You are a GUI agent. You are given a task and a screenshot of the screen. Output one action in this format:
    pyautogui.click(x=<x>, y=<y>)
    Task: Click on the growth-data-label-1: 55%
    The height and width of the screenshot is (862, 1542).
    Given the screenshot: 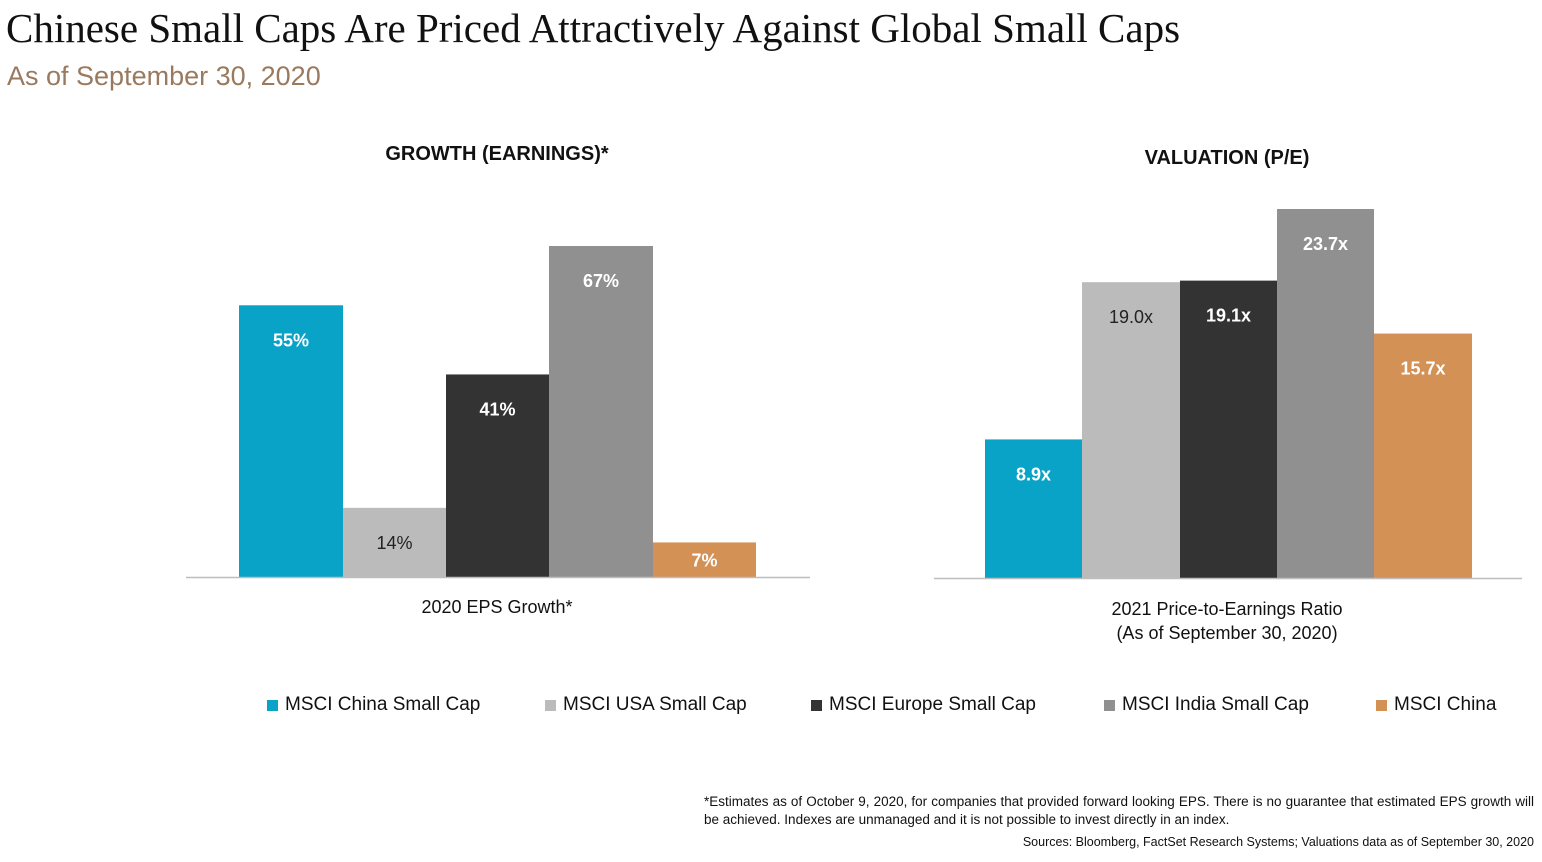 What is the action you would take?
    pyautogui.click(x=291, y=340)
    